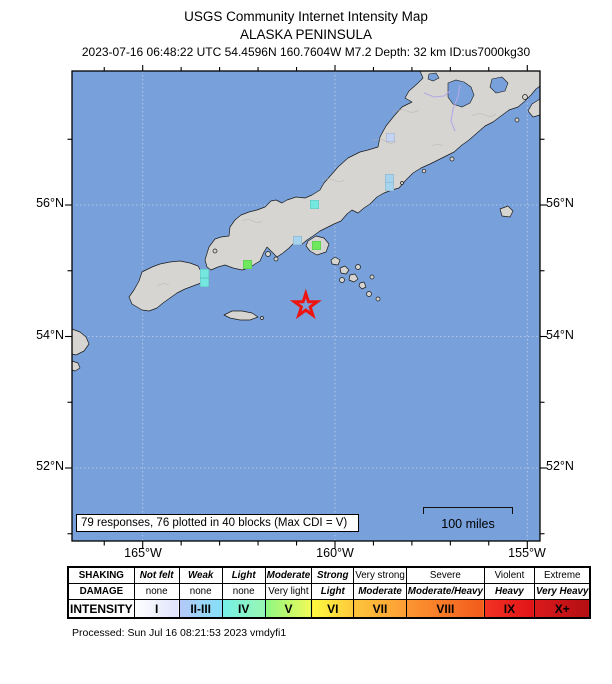 The width and height of the screenshot is (612, 684). I want to click on lat-label-56n-right: 56°N, so click(560, 203).